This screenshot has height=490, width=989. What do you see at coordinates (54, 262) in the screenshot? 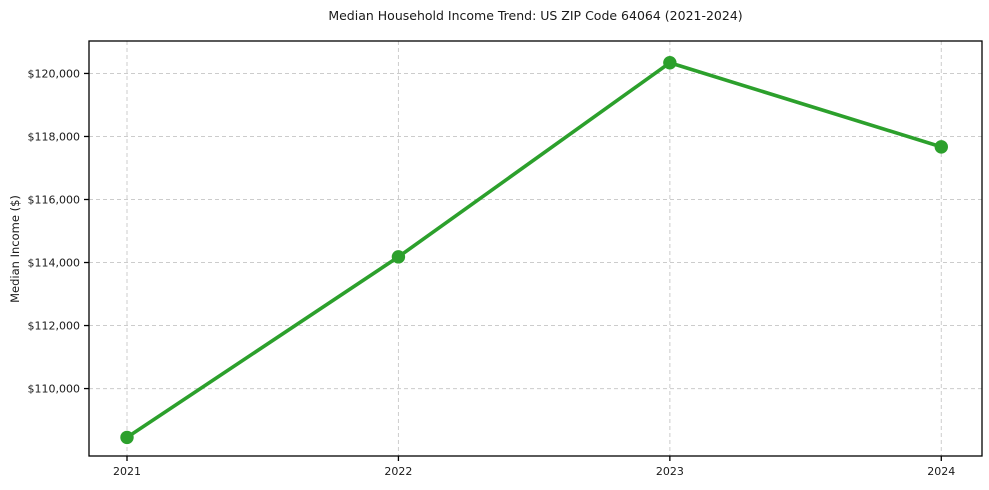
I see `y-tick-label: $114,000` at bounding box center [54, 262].